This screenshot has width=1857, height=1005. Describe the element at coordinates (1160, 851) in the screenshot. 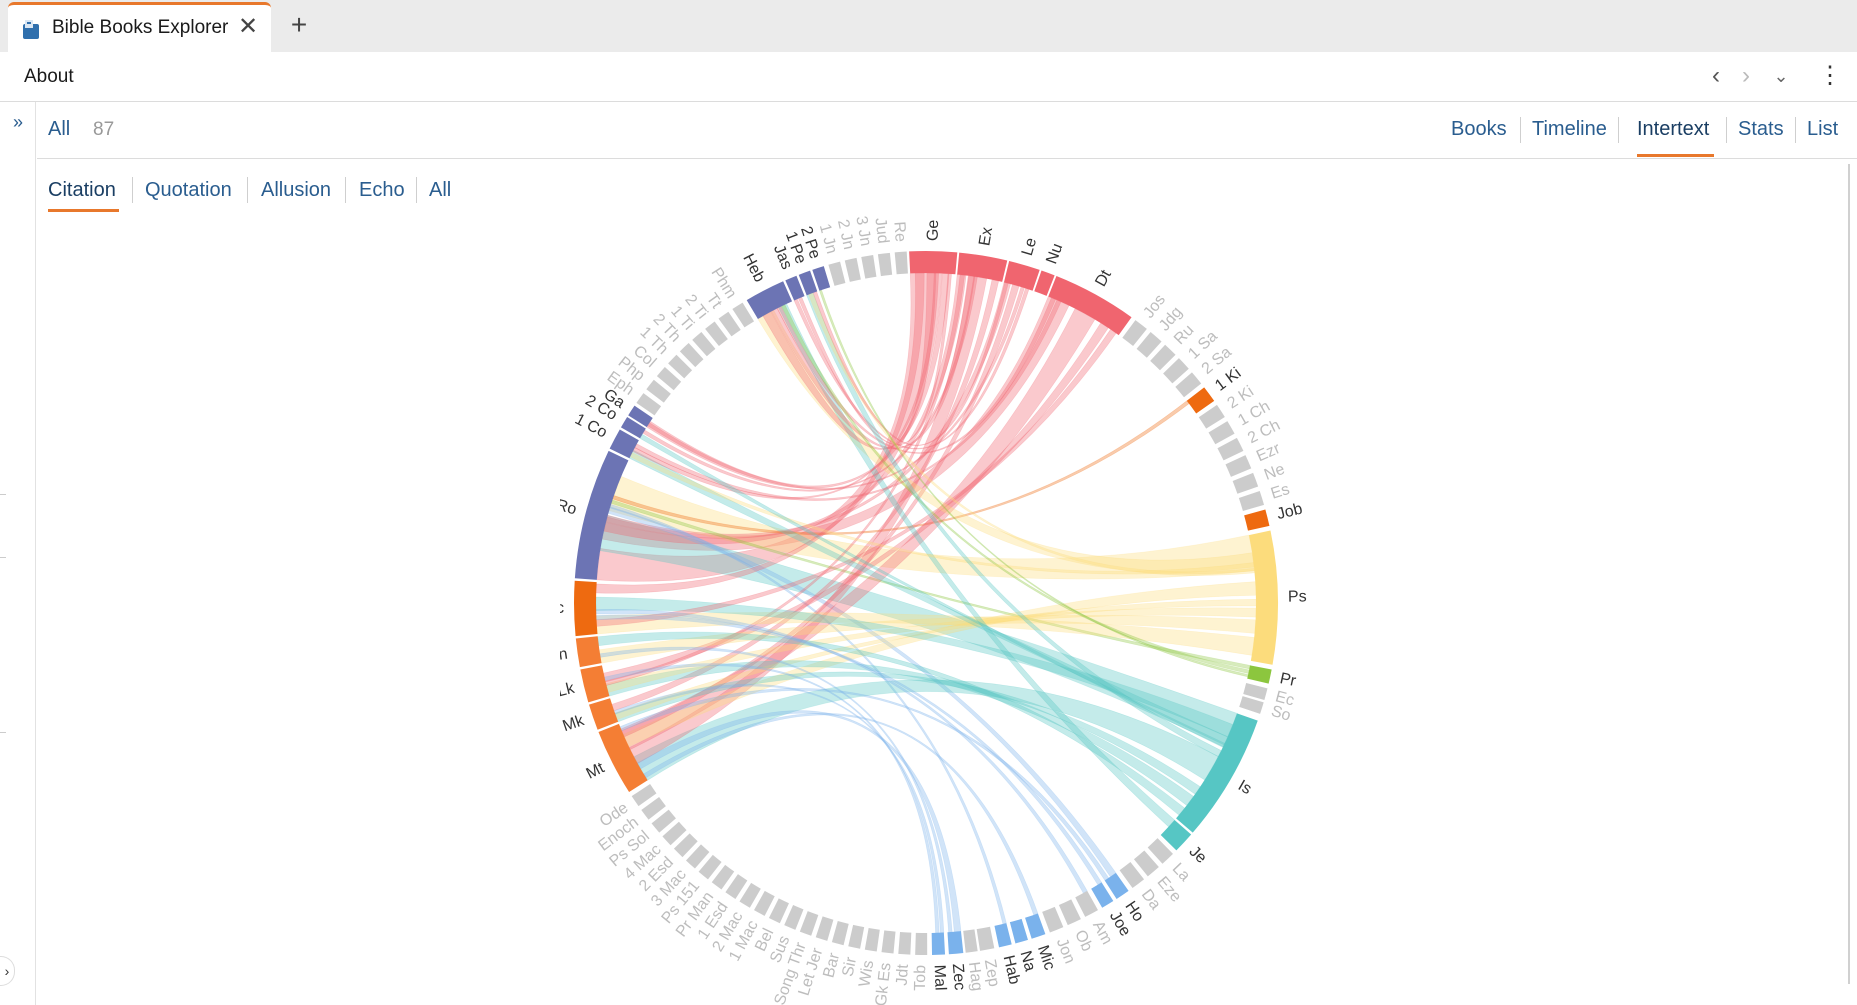

I see `segment-la` at that location.